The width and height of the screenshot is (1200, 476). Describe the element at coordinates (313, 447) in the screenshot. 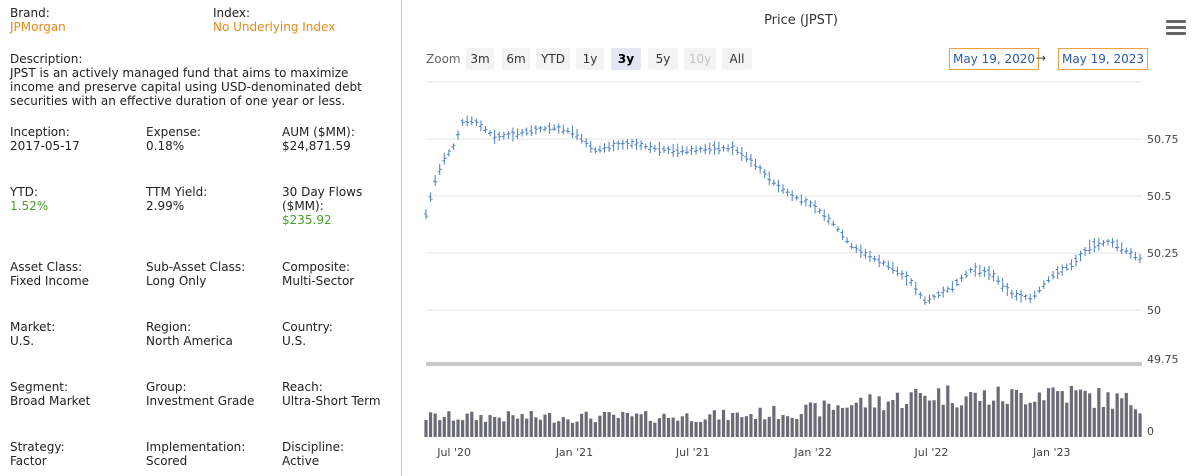

I see `discipline-label: Discipline:` at that location.